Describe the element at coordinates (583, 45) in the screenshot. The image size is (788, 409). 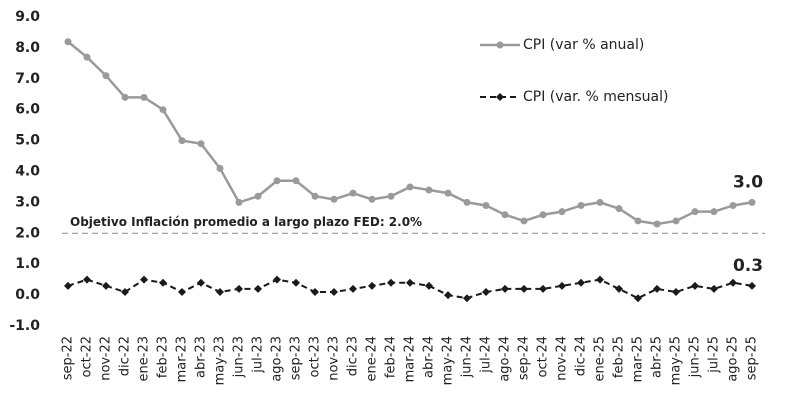
I see `legend-label: CPI (var % anual)` at that location.